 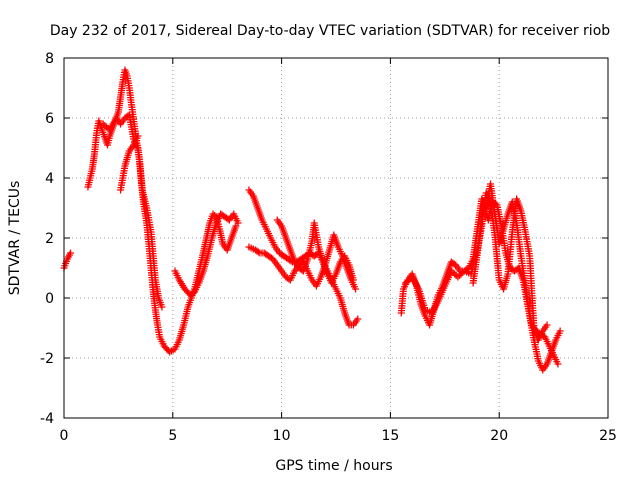 What do you see at coordinates (129, 163) in the screenshot?
I see `series-trace-d` at bounding box center [129, 163].